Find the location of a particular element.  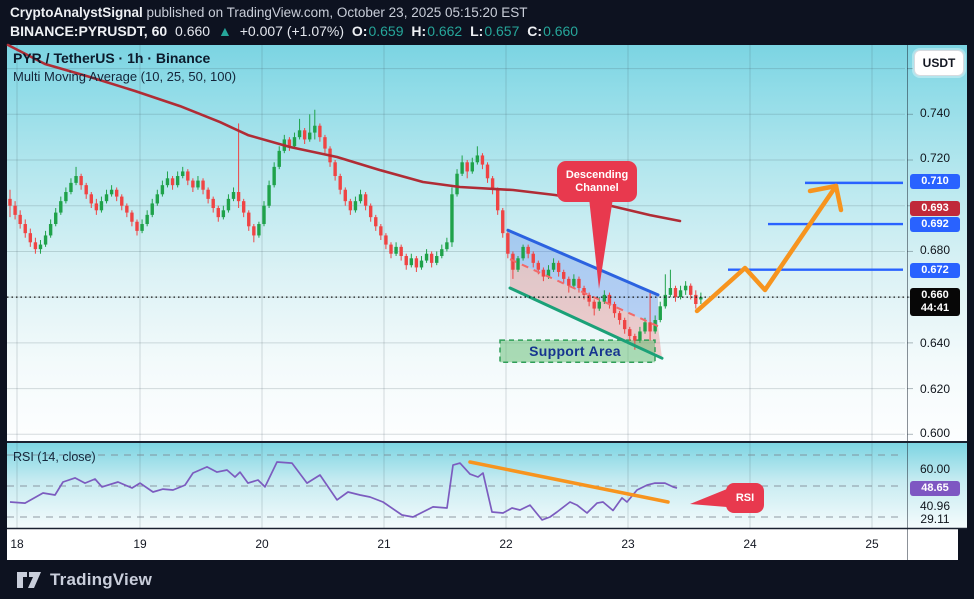

indicator-legend: Multi Moving Average (10, 25, 50, 100) is located at coordinates (125, 76).